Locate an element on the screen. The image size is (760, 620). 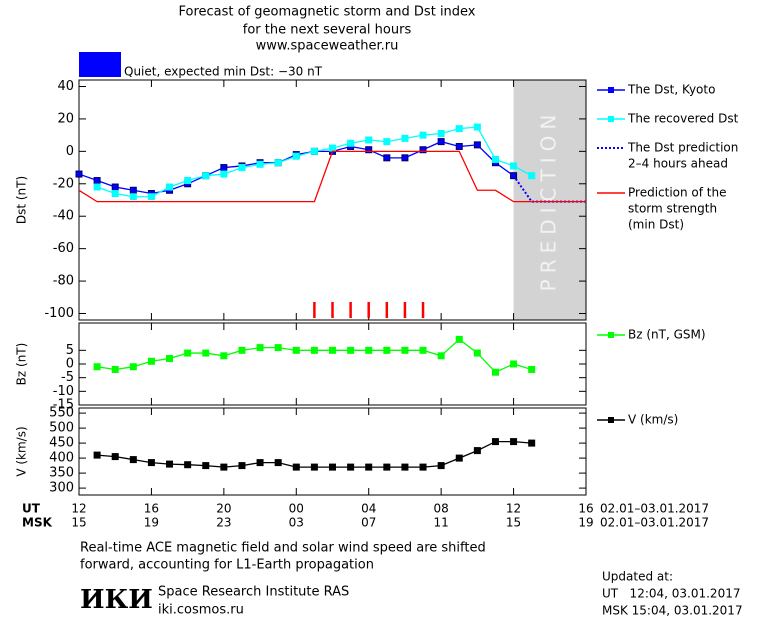
quiet-swatch is located at coordinates (100, 64).